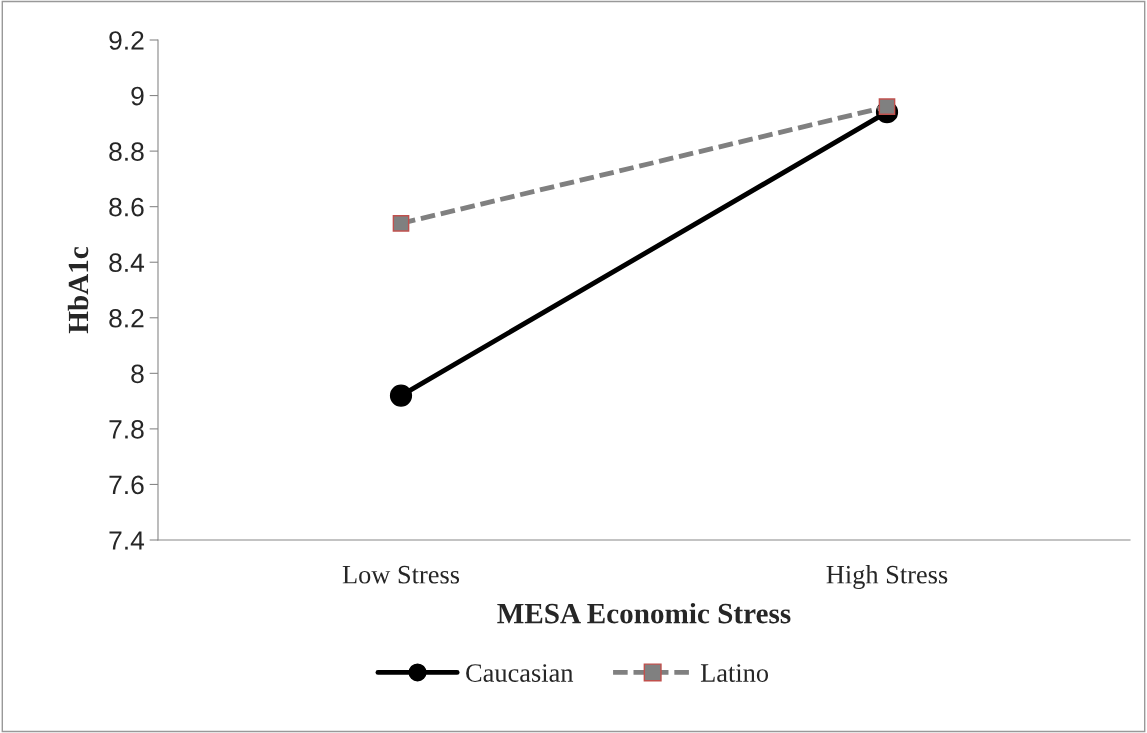  What do you see at coordinates (401, 574) in the screenshot?
I see `x-tick-label: Low Stress` at bounding box center [401, 574].